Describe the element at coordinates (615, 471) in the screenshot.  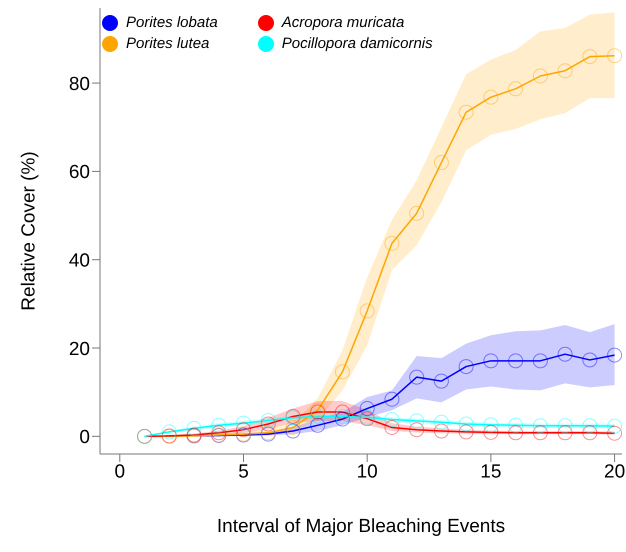
I see `x-tick-label: 20` at that location.